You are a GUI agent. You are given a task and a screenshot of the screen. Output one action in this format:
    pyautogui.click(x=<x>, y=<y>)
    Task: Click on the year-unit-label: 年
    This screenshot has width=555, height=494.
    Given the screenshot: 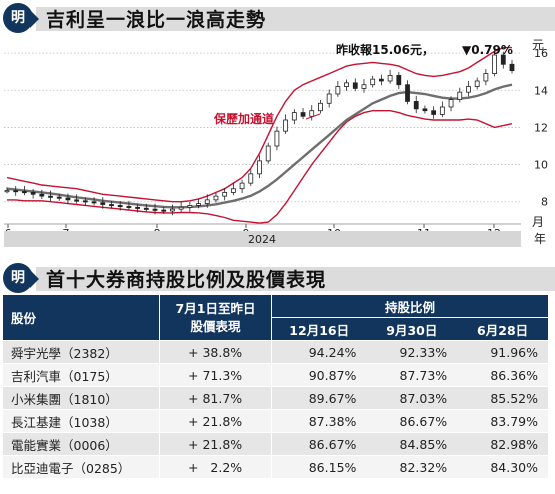 What is the action you would take?
    pyautogui.click(x=540, y=239)
    